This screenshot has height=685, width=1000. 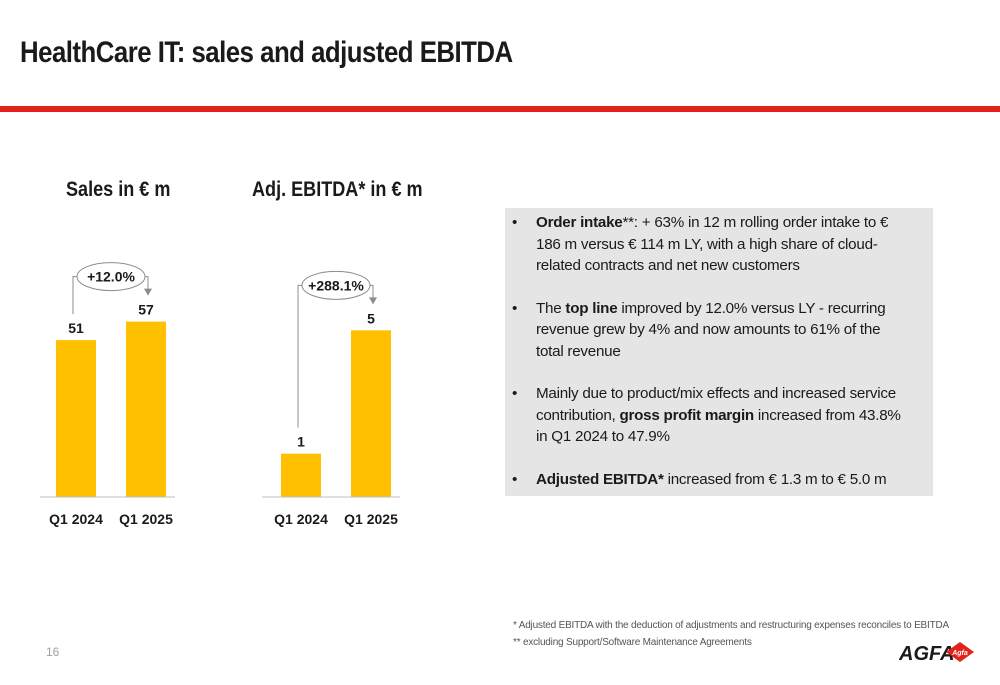 What do you see at coordinates (927, 654) in the screenshot?
I see `logo-text: AGFA` at bounding box center [927, 654].